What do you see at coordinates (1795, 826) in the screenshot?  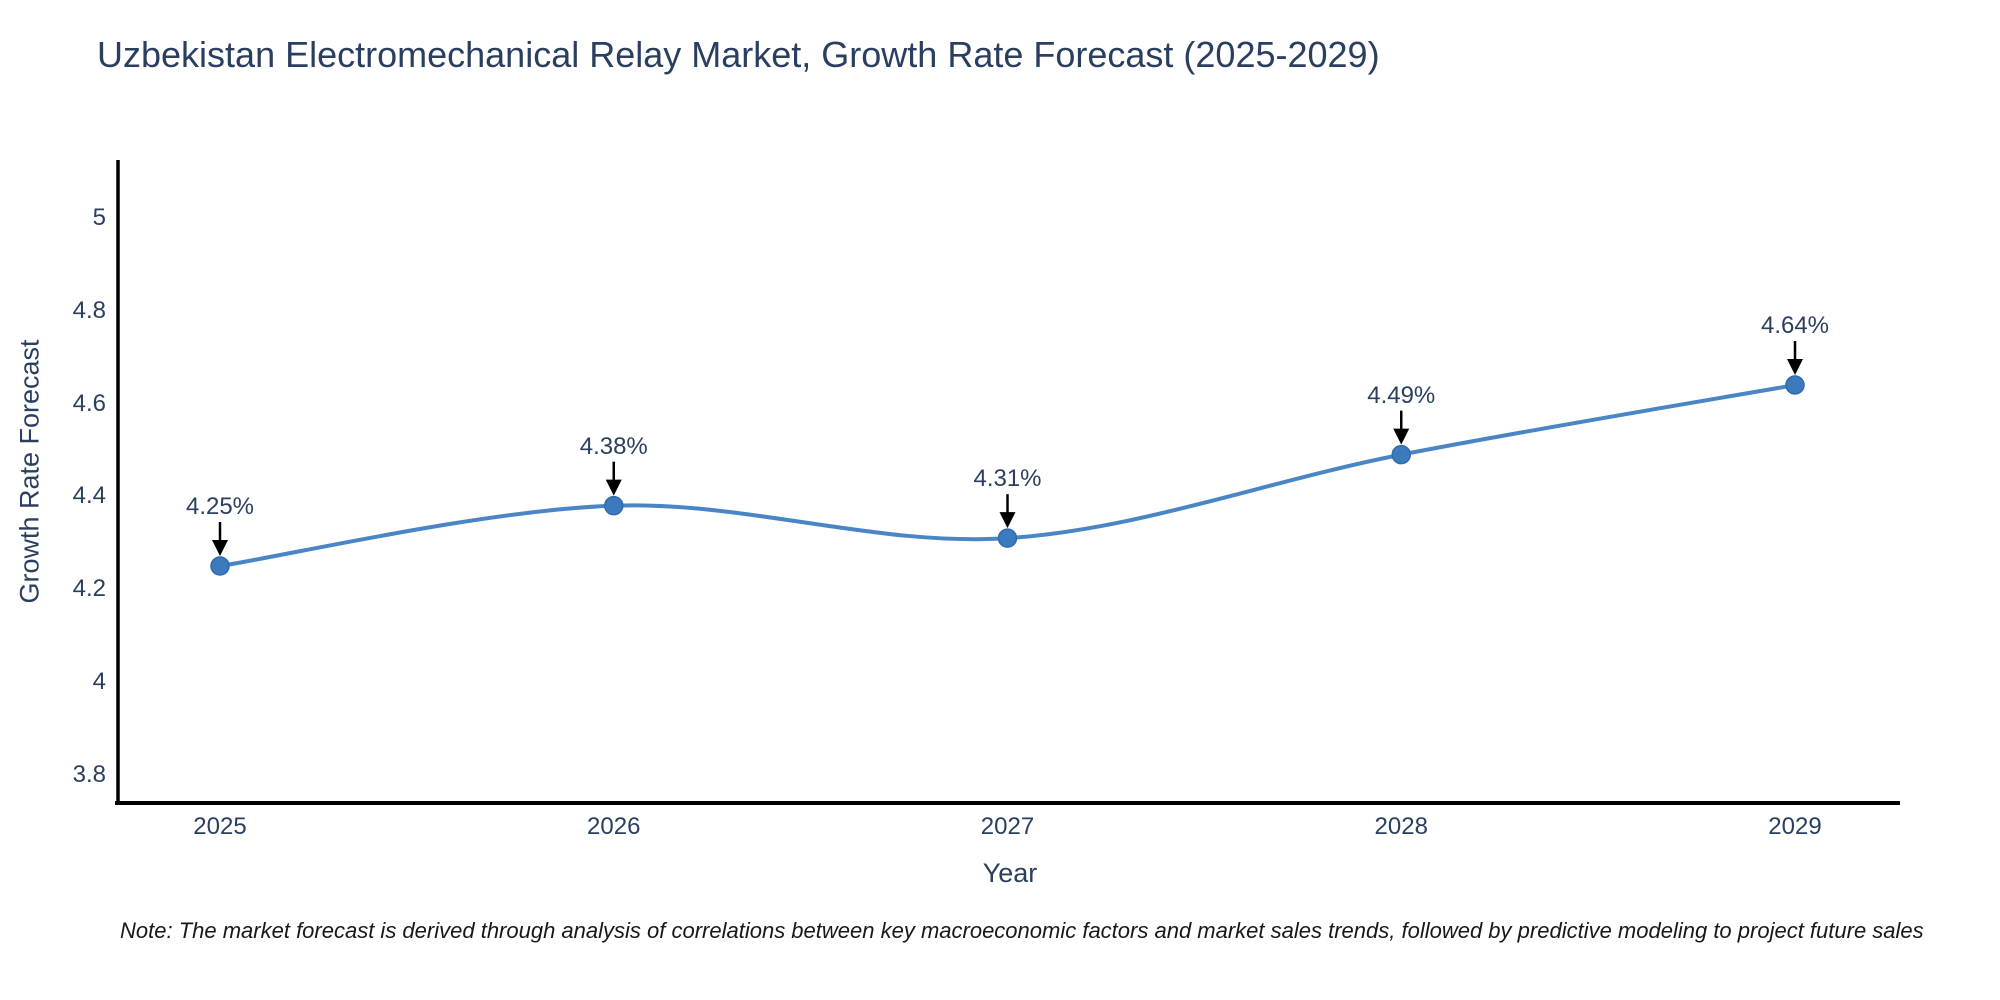 I see `x-tick-label: 2029` at bounding box center [1795, 826].